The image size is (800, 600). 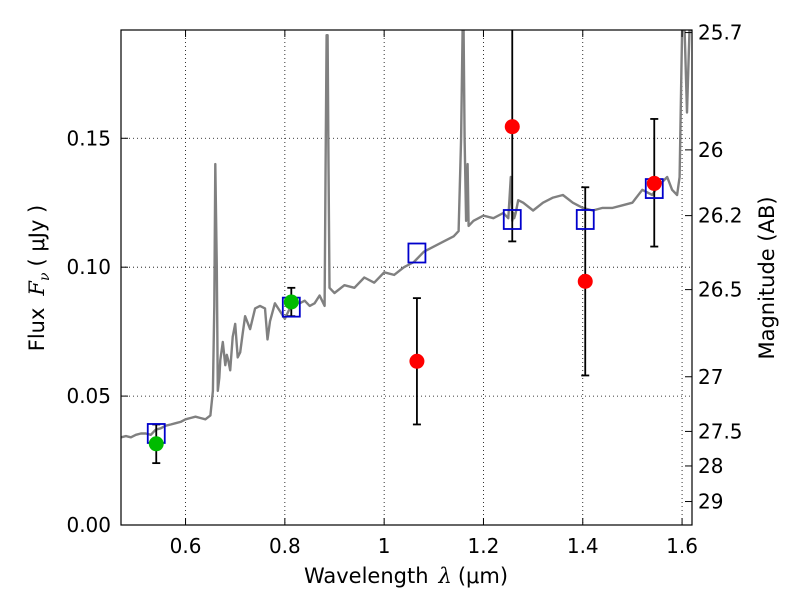 I want to click on x-tick-label: 0.6, so click(x=186, y=546).